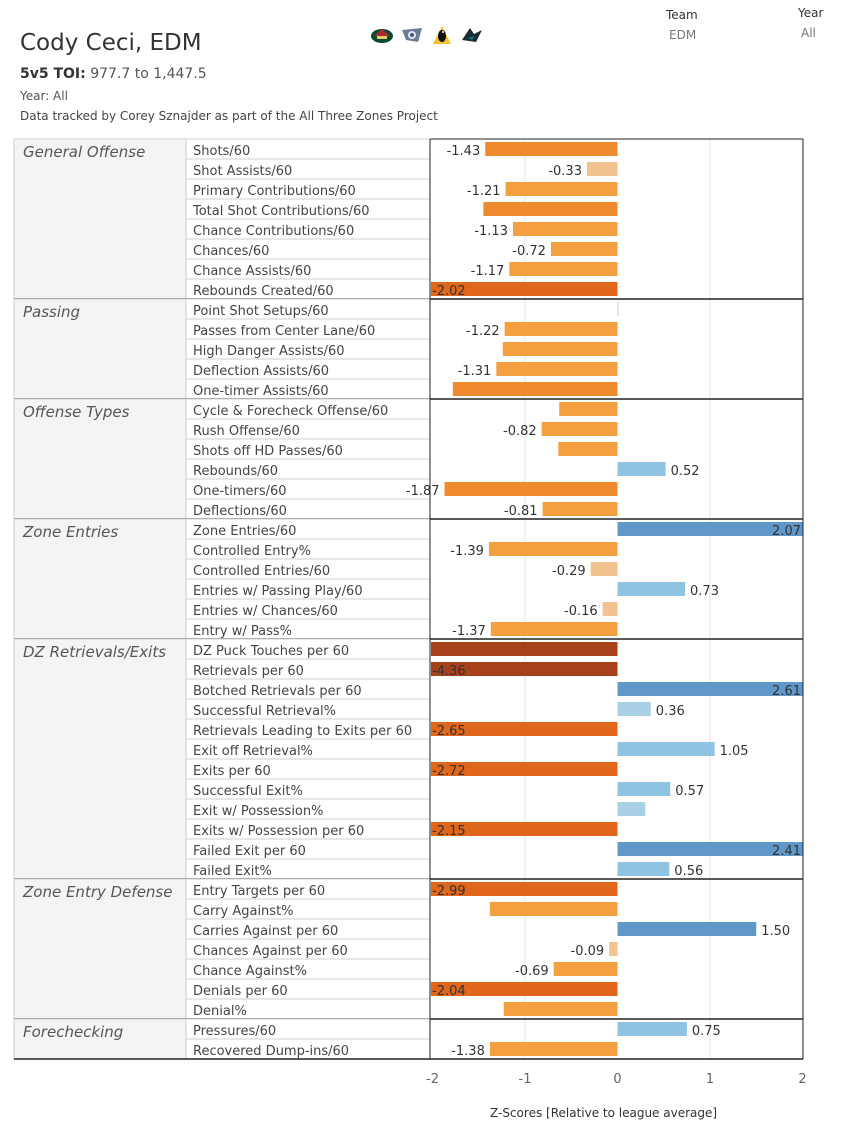 Image resolution: width=848 pixels, height=1146 pixels. Describe the element at coordinates (232, 771) in the screenshot. I see `metric-label: Exits per 60` at that location.